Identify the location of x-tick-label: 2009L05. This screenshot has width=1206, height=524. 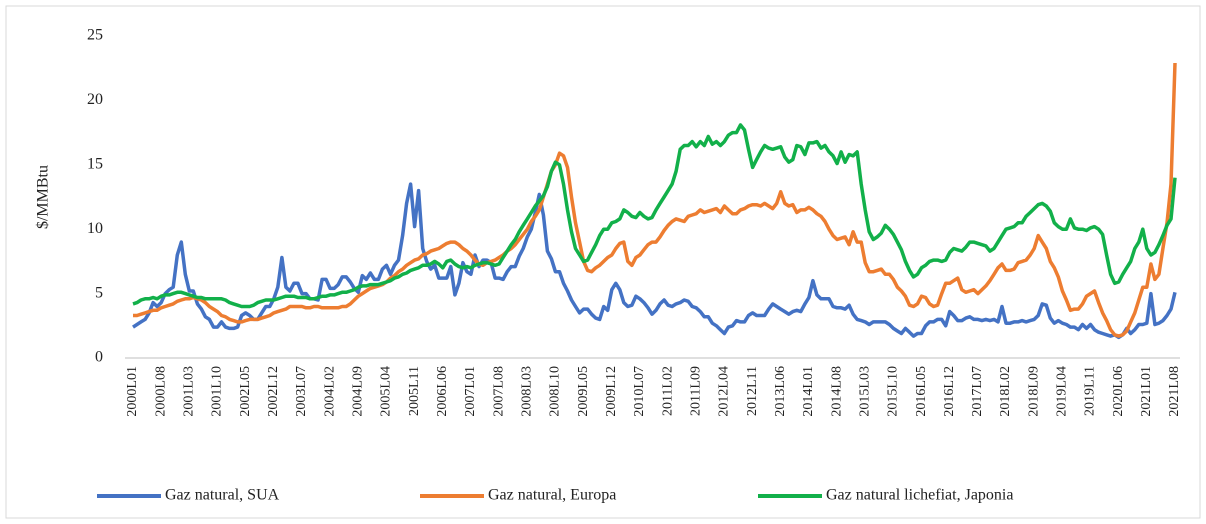
(583, 391).